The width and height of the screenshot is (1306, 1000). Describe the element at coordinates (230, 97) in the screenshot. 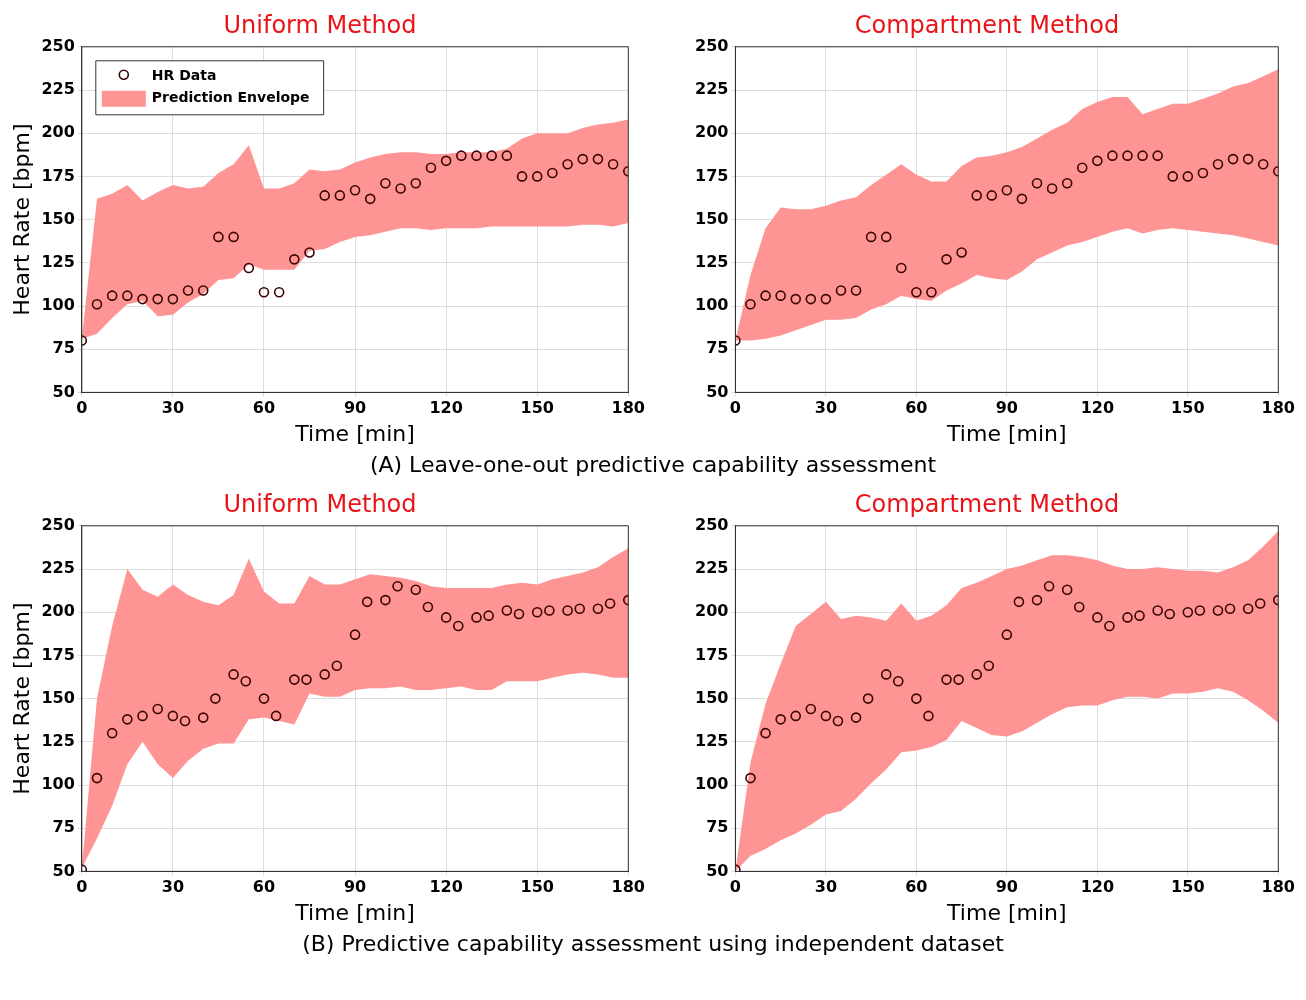

I see `legend-label: Prediction Envelope` at that location.